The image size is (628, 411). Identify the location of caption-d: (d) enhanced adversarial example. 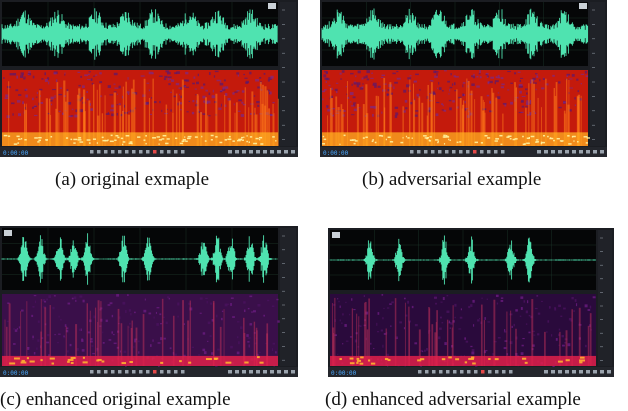
(453, 399).